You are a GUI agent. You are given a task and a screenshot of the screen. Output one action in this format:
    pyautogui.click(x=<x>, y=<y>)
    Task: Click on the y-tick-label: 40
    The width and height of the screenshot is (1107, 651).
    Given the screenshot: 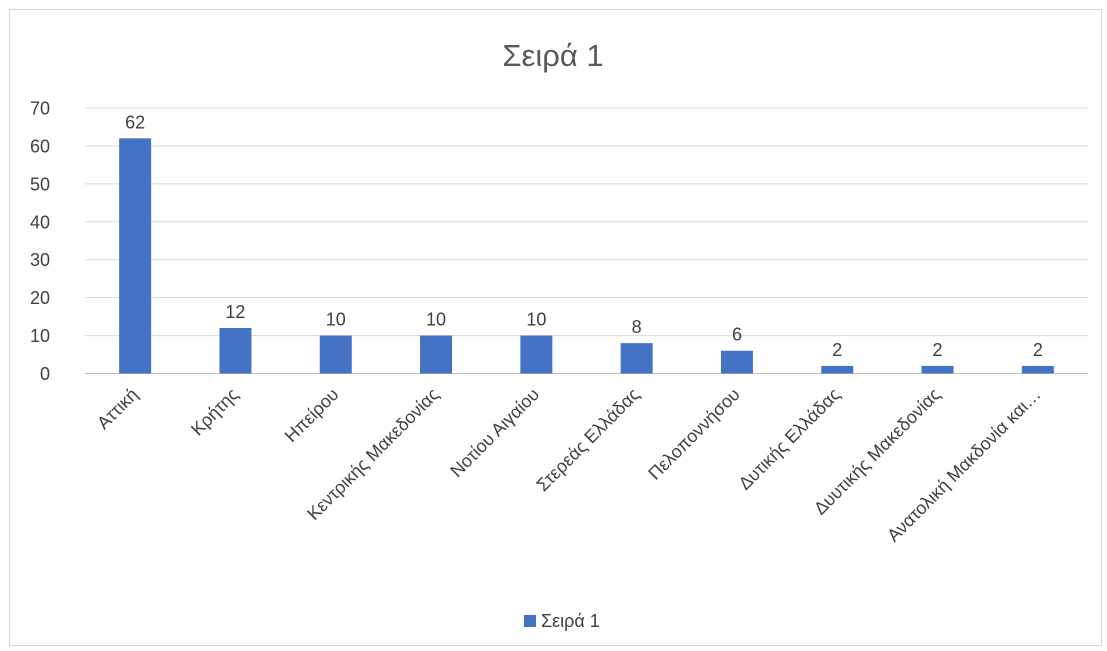 What is the action you would take?
    pyautogui.click(x=40, y=222)
    